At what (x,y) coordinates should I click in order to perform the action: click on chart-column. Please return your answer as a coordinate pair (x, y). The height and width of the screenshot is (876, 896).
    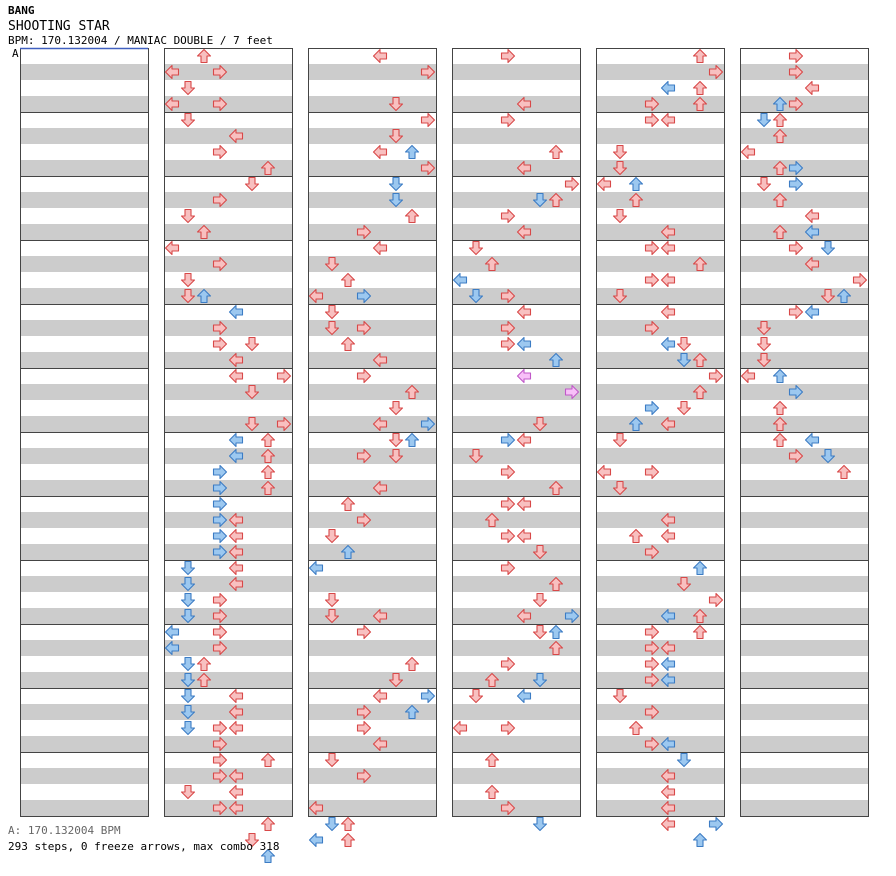
    Looking at the image, I should click on (372, 432).